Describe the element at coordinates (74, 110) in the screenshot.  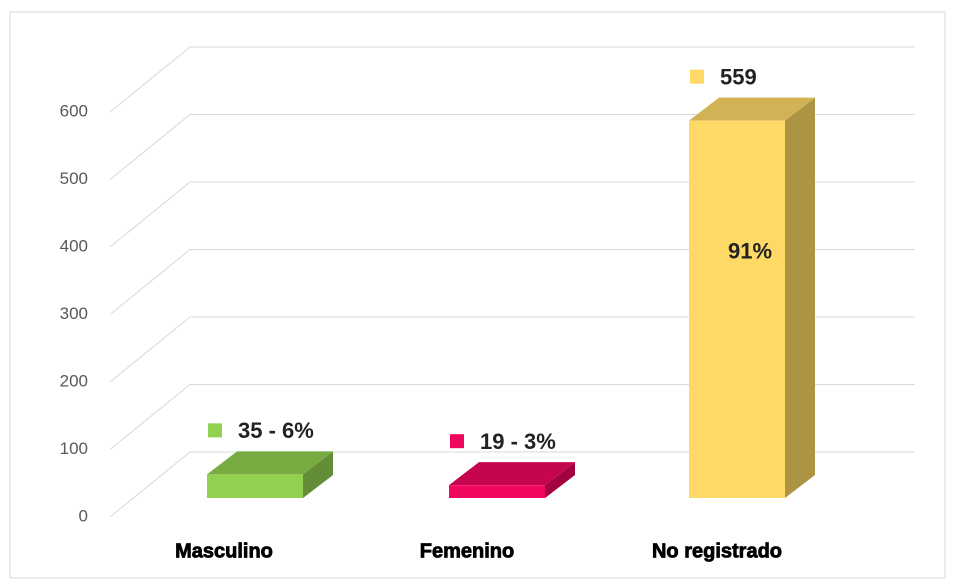
I see `y-tick-label: 600` at that location.